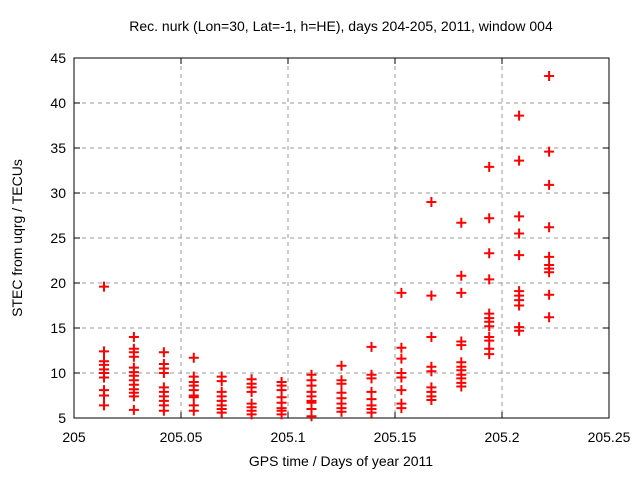 This screenshot has height=485, width=640. Describe the element at coordinates (58, 58) in the screenshot. I see `y-tick-label: 45` at that location.